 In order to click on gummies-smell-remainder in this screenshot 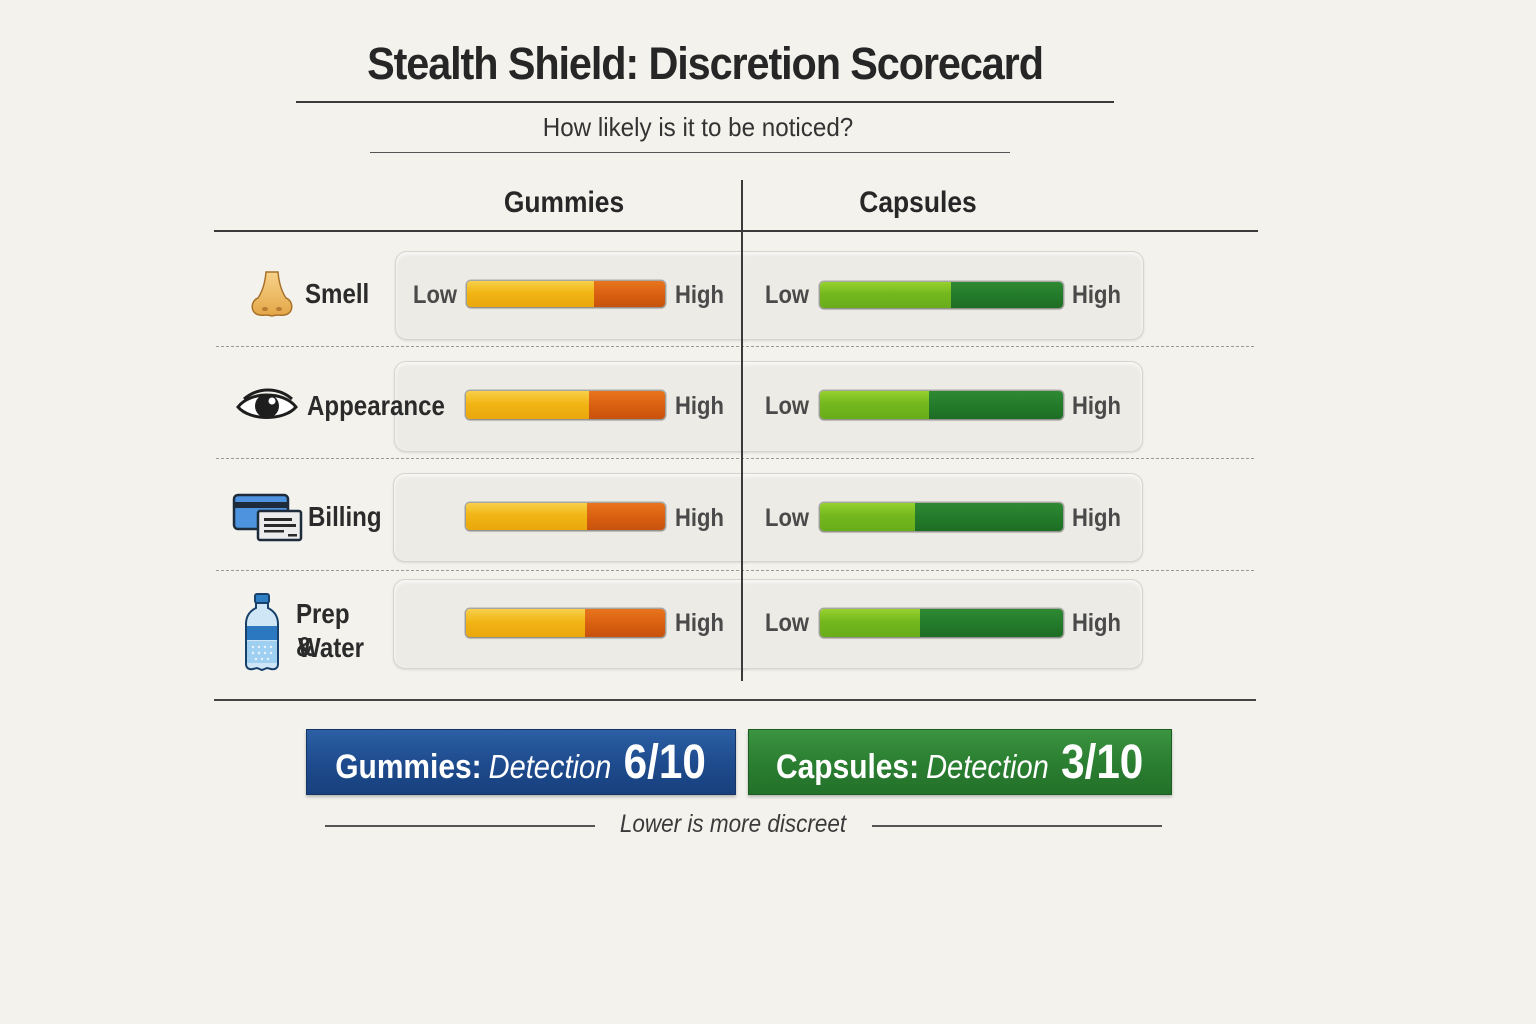, I will do `click(629, 294)`.